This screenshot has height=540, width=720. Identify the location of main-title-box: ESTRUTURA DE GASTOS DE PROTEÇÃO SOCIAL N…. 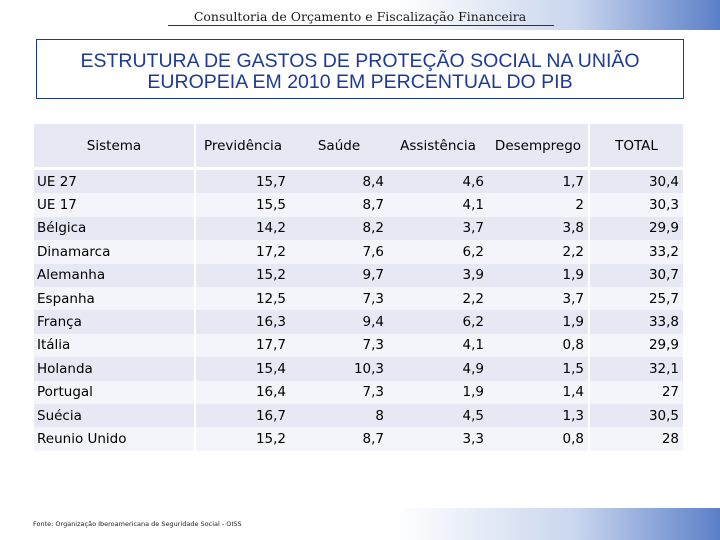
(360, 69).